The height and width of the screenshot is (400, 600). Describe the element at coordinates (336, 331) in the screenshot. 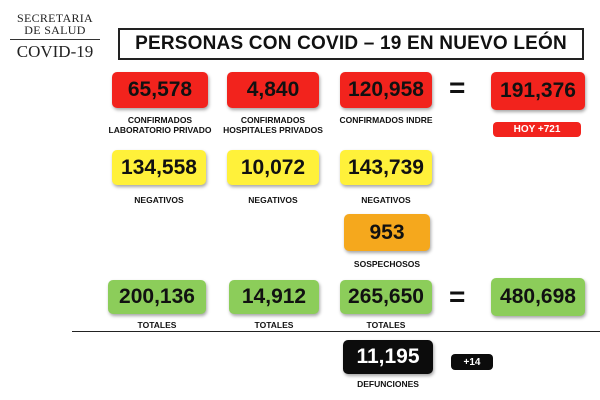

I see `section-divider` at that location.